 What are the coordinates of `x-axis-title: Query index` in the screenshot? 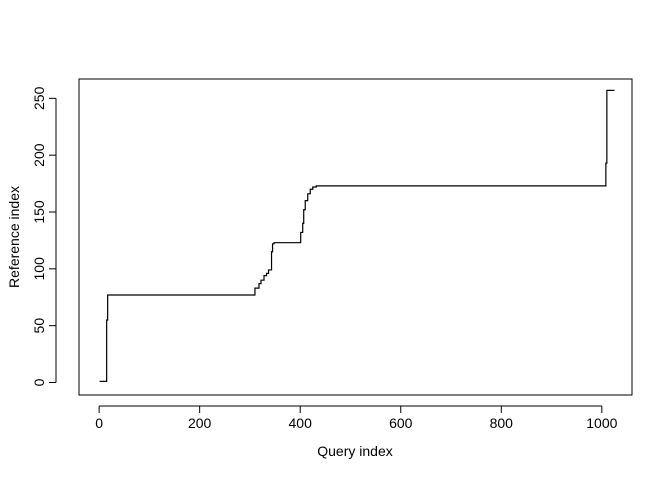 It's located at (354, 451).